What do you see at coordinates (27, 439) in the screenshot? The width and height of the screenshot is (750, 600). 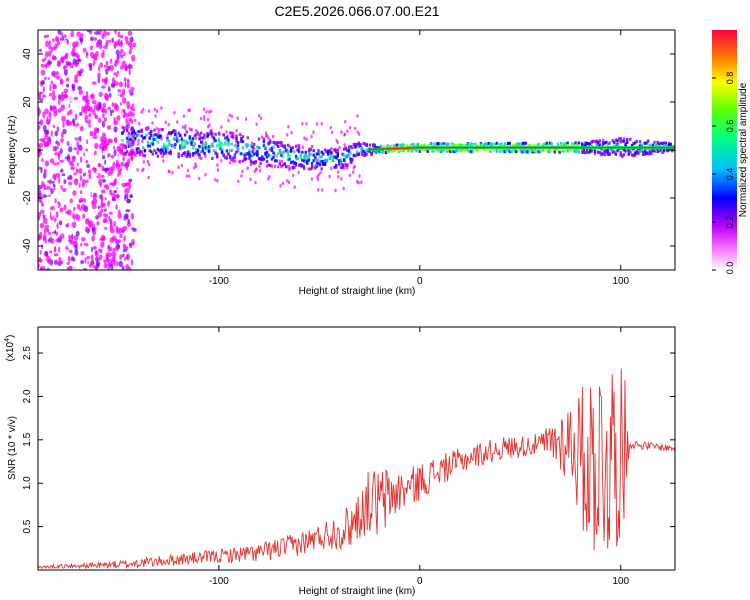 I see `snr-ytick-label: 1.5` at bounding box center [27, 439].